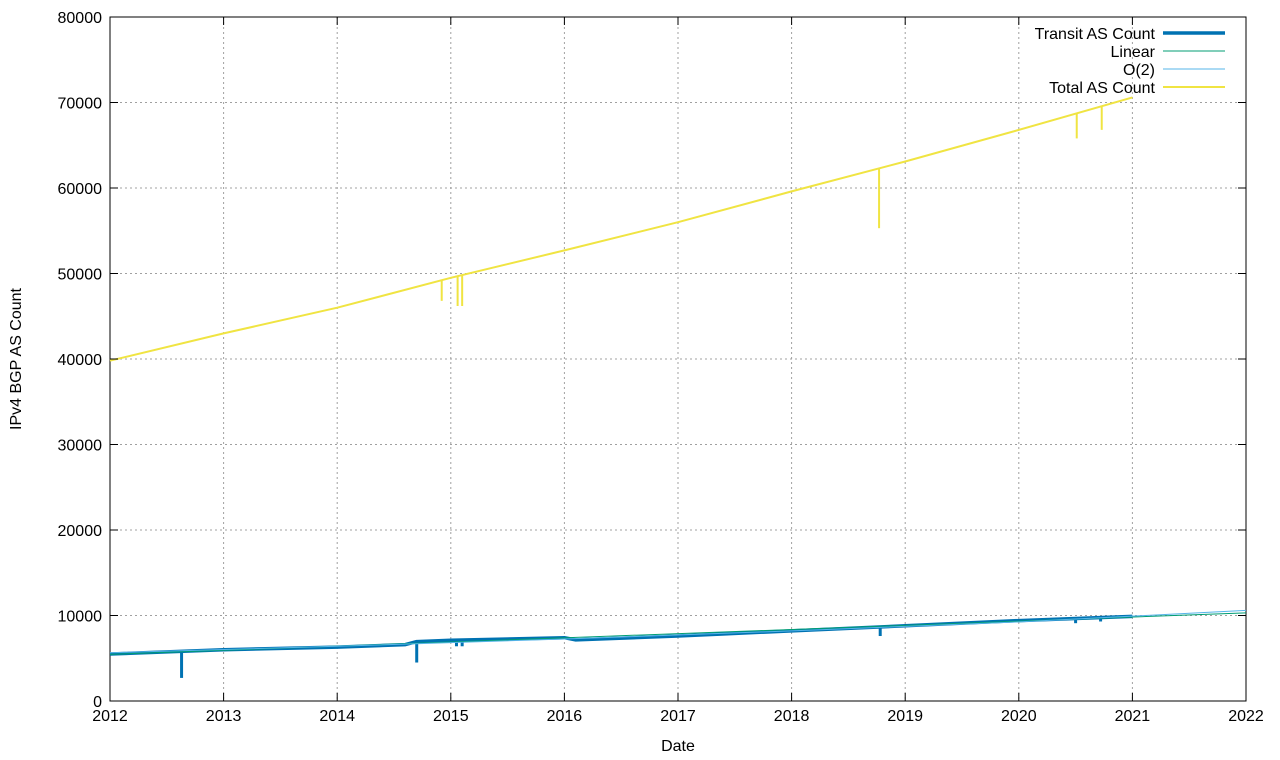  What do you see at coordinates (80, 18) in the screenshot?
I see `y-tick-label: 80000` at bounding box center [80, 18].